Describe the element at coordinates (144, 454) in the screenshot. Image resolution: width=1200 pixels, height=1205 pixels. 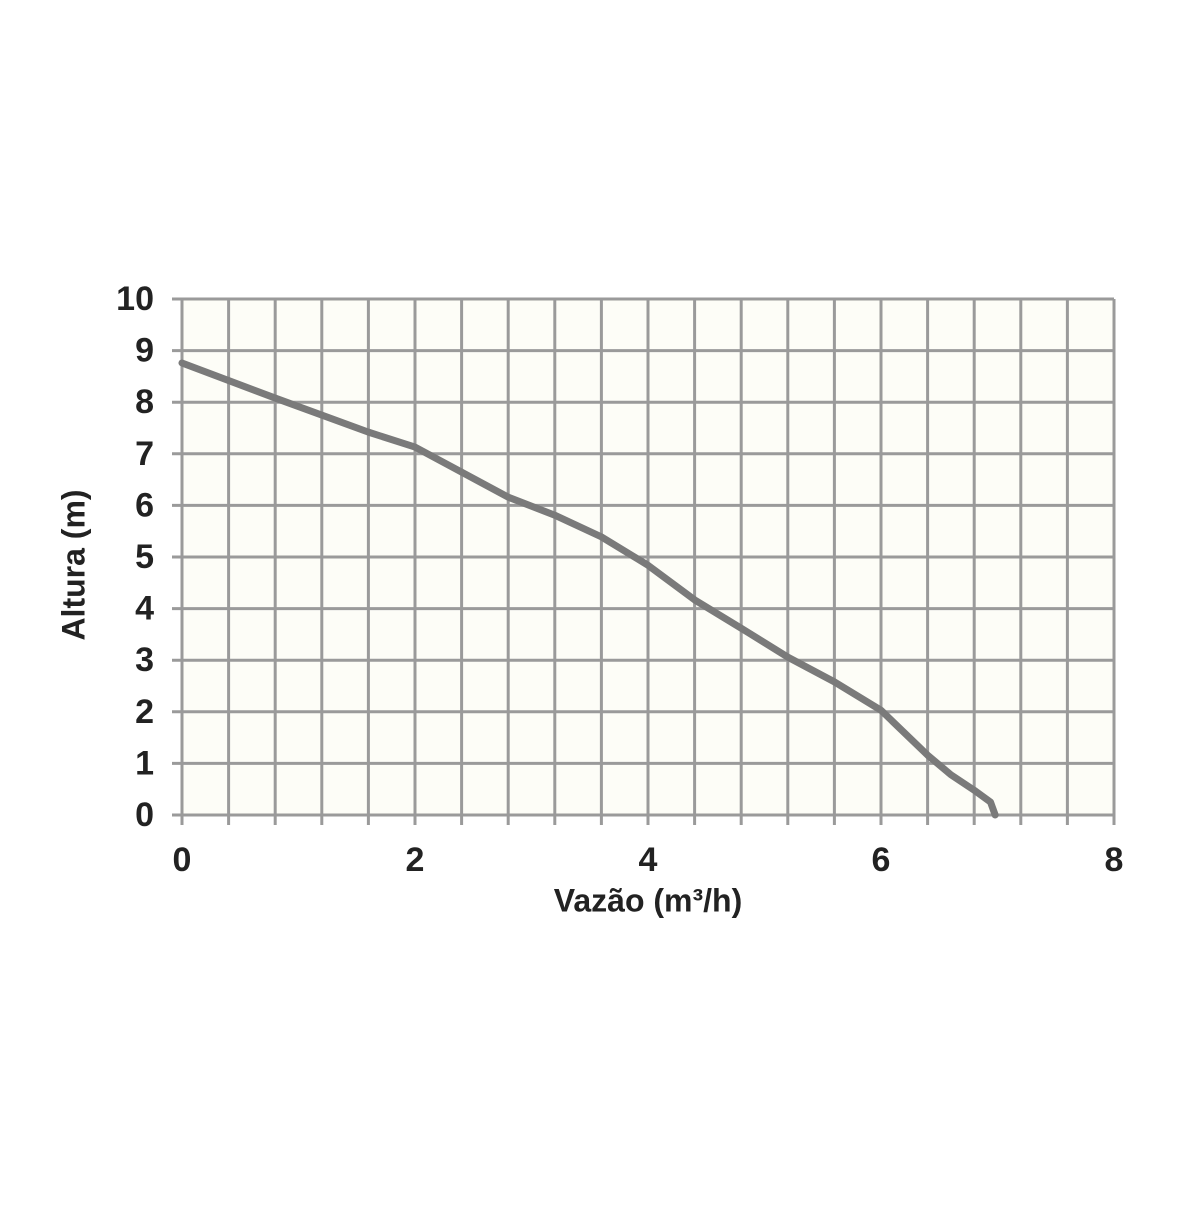
I see `y-tick-label: 7` at that location.